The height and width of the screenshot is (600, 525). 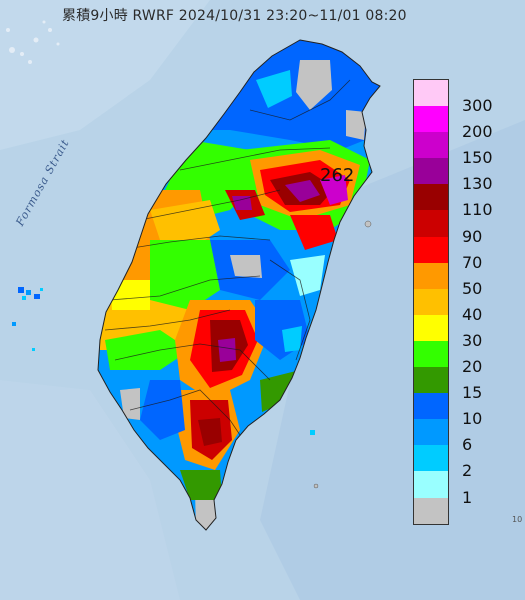 I want to click on color-legend, so click(x=431, y=302).